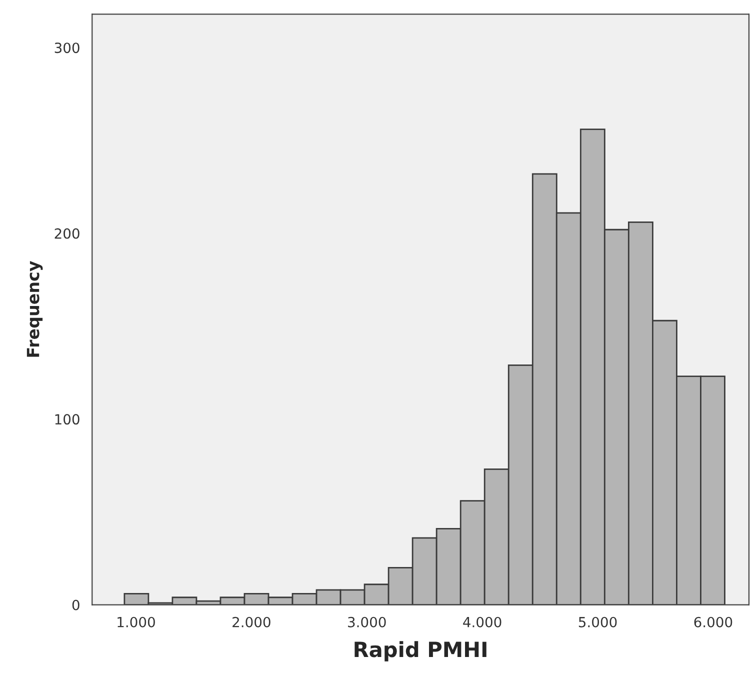  Describe the element at coordinates (67, 48) in the screenshot. I see `y-tick-label: 300` at that location.